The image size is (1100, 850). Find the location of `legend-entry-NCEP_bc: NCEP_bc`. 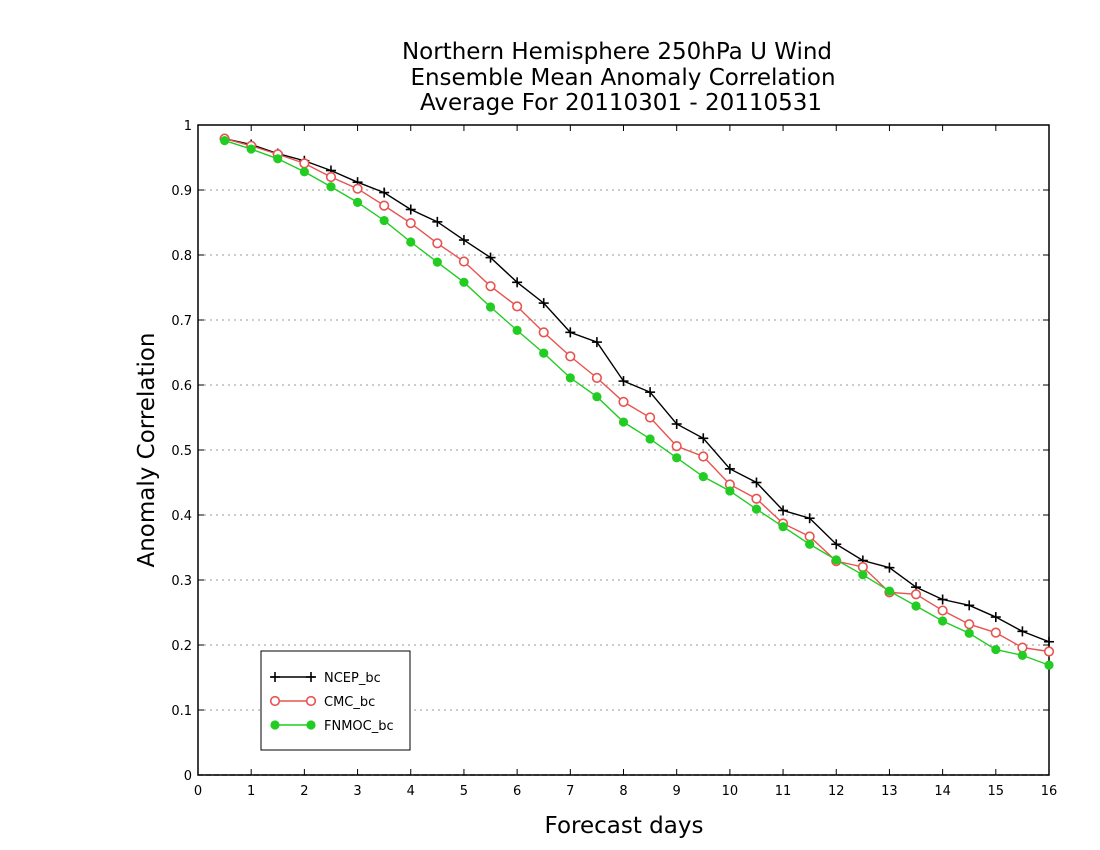

legend-entry-NCEP_bc: NCEP_bc is located at coordinates (325, 678).